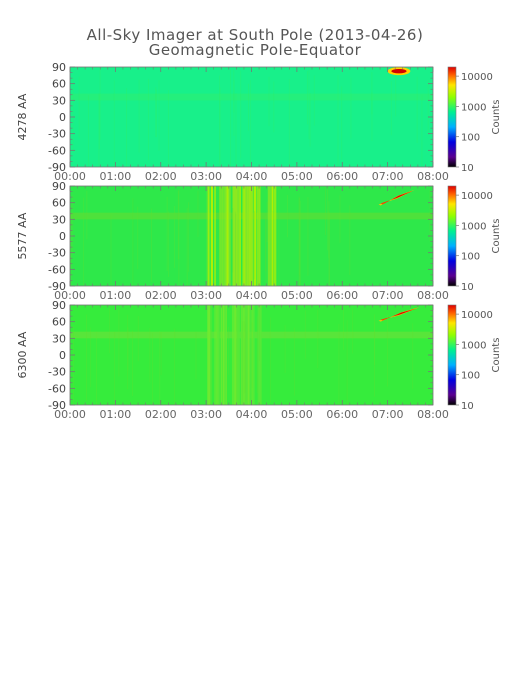 The height and width of the screenshot is (680, 510). I want to click on colorbar-tick-label: 10, so click(467, 406).